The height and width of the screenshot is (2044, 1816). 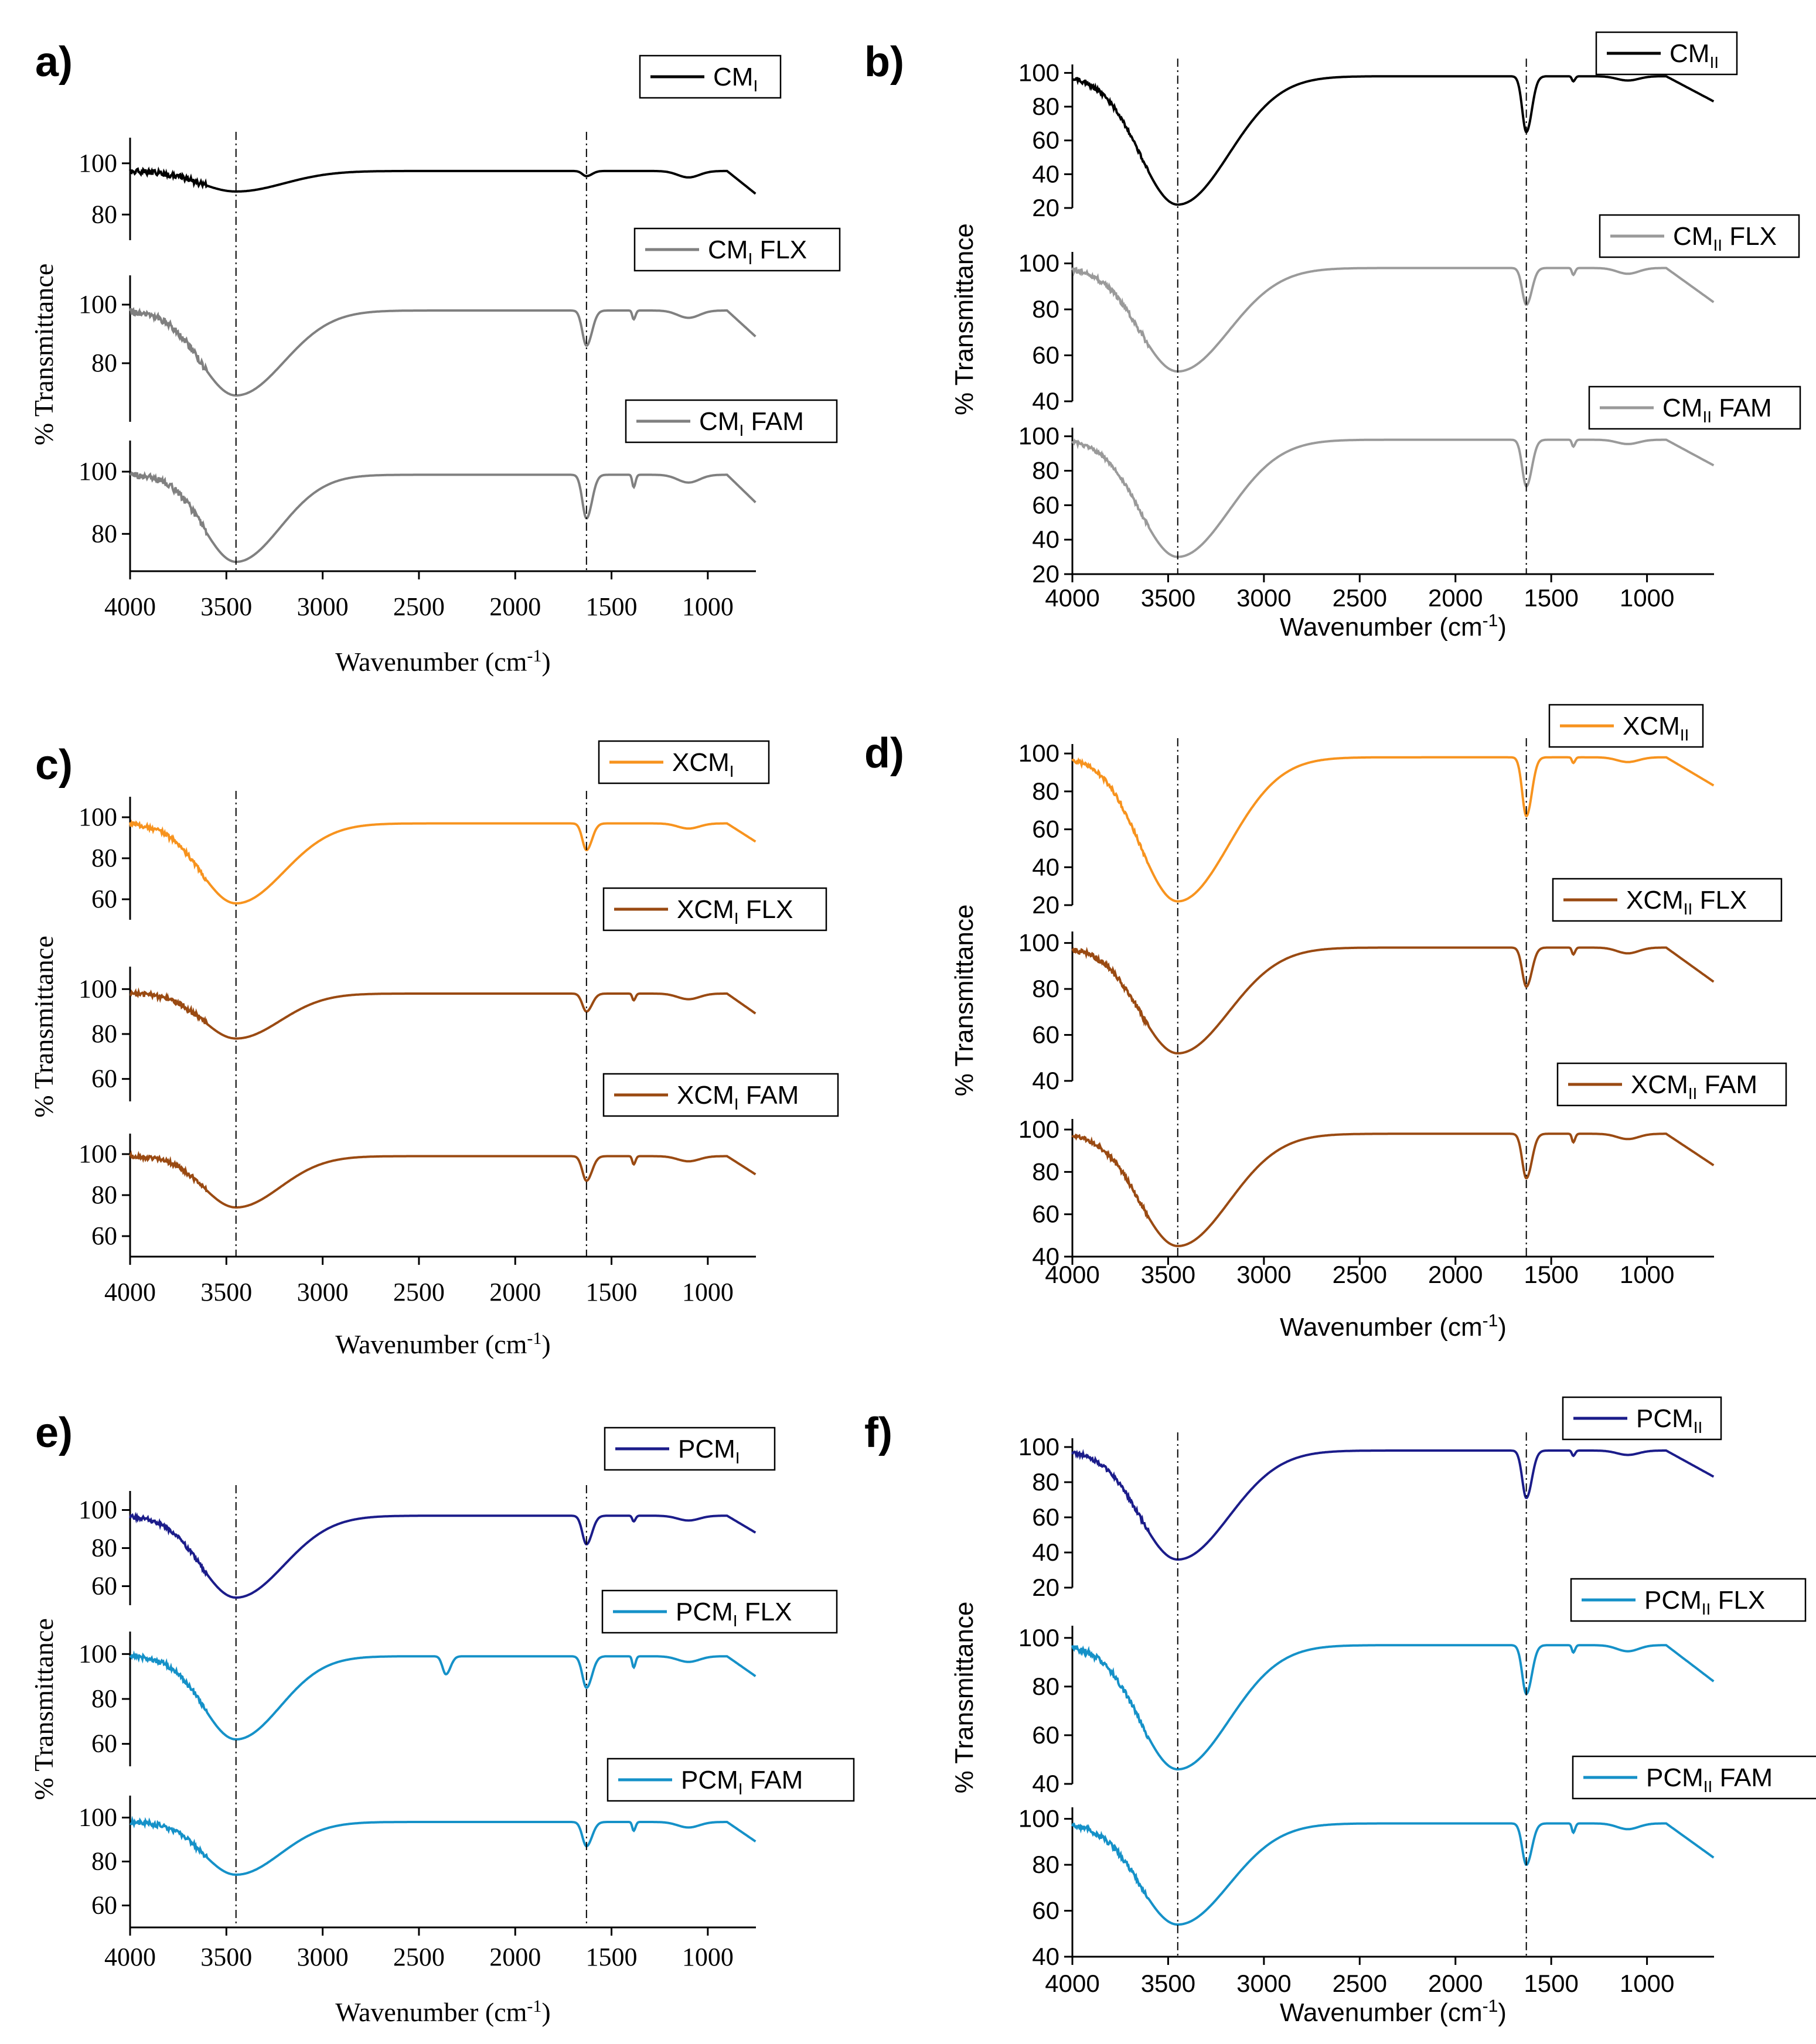 What do you see at coordinates (459, 1165) in the screenshot?
I see `series-c-3: 100 80 60 XCMI FAM` at bounding box center [459, 1165].